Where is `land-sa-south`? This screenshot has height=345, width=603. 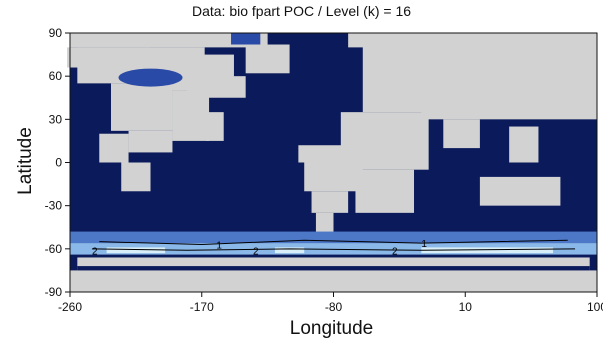
land-sa-south is located at coordinates (330, 202).